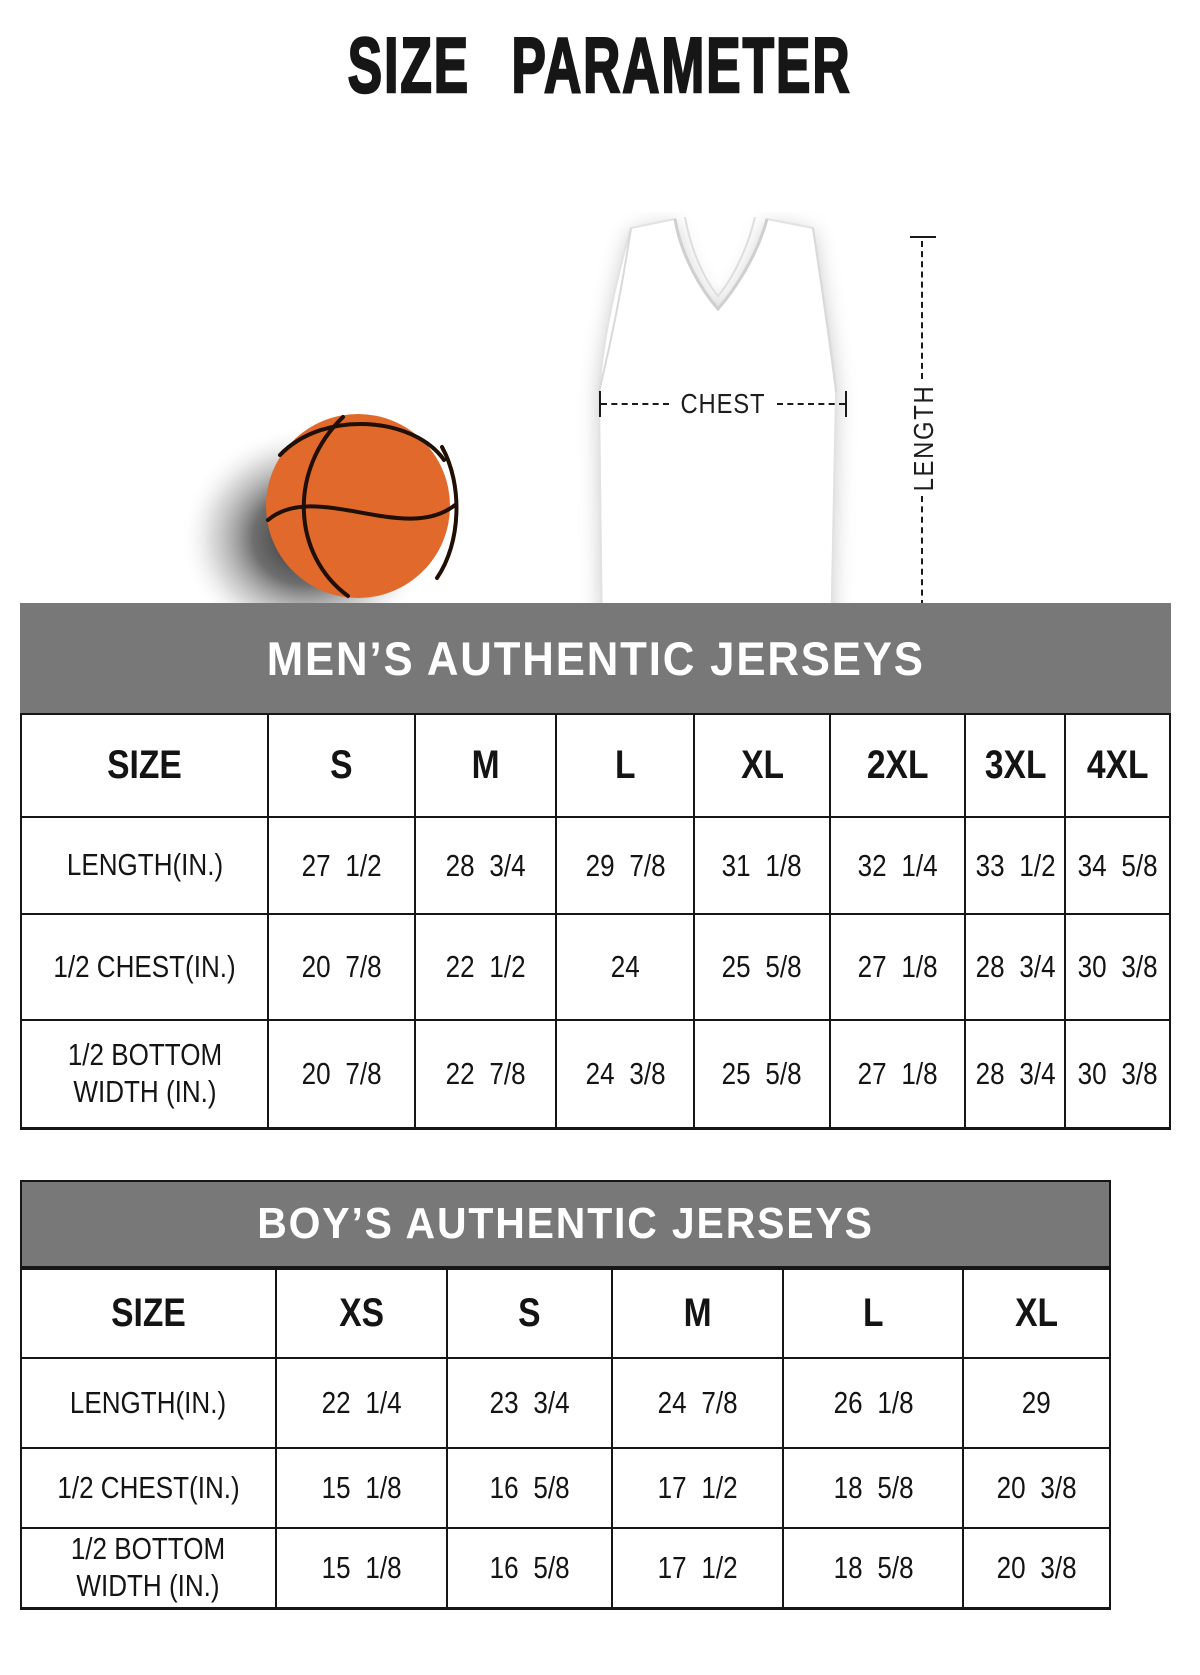  What do you see at coordinates (846, 404) in the screenshot?
I see `chest-right-tick` at bounding box center [846, 404].